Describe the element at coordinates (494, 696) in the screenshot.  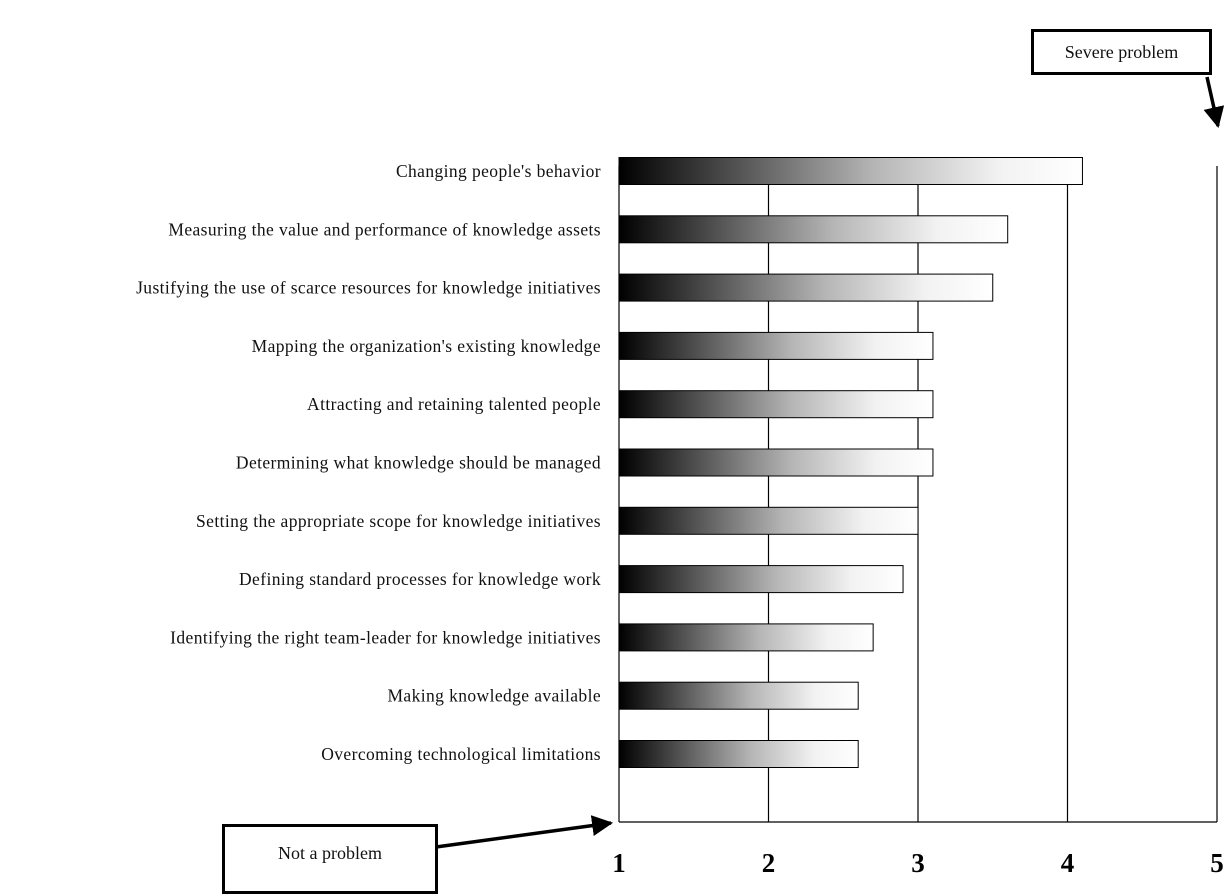
I see `category-label: Making knowledge available` at that location.